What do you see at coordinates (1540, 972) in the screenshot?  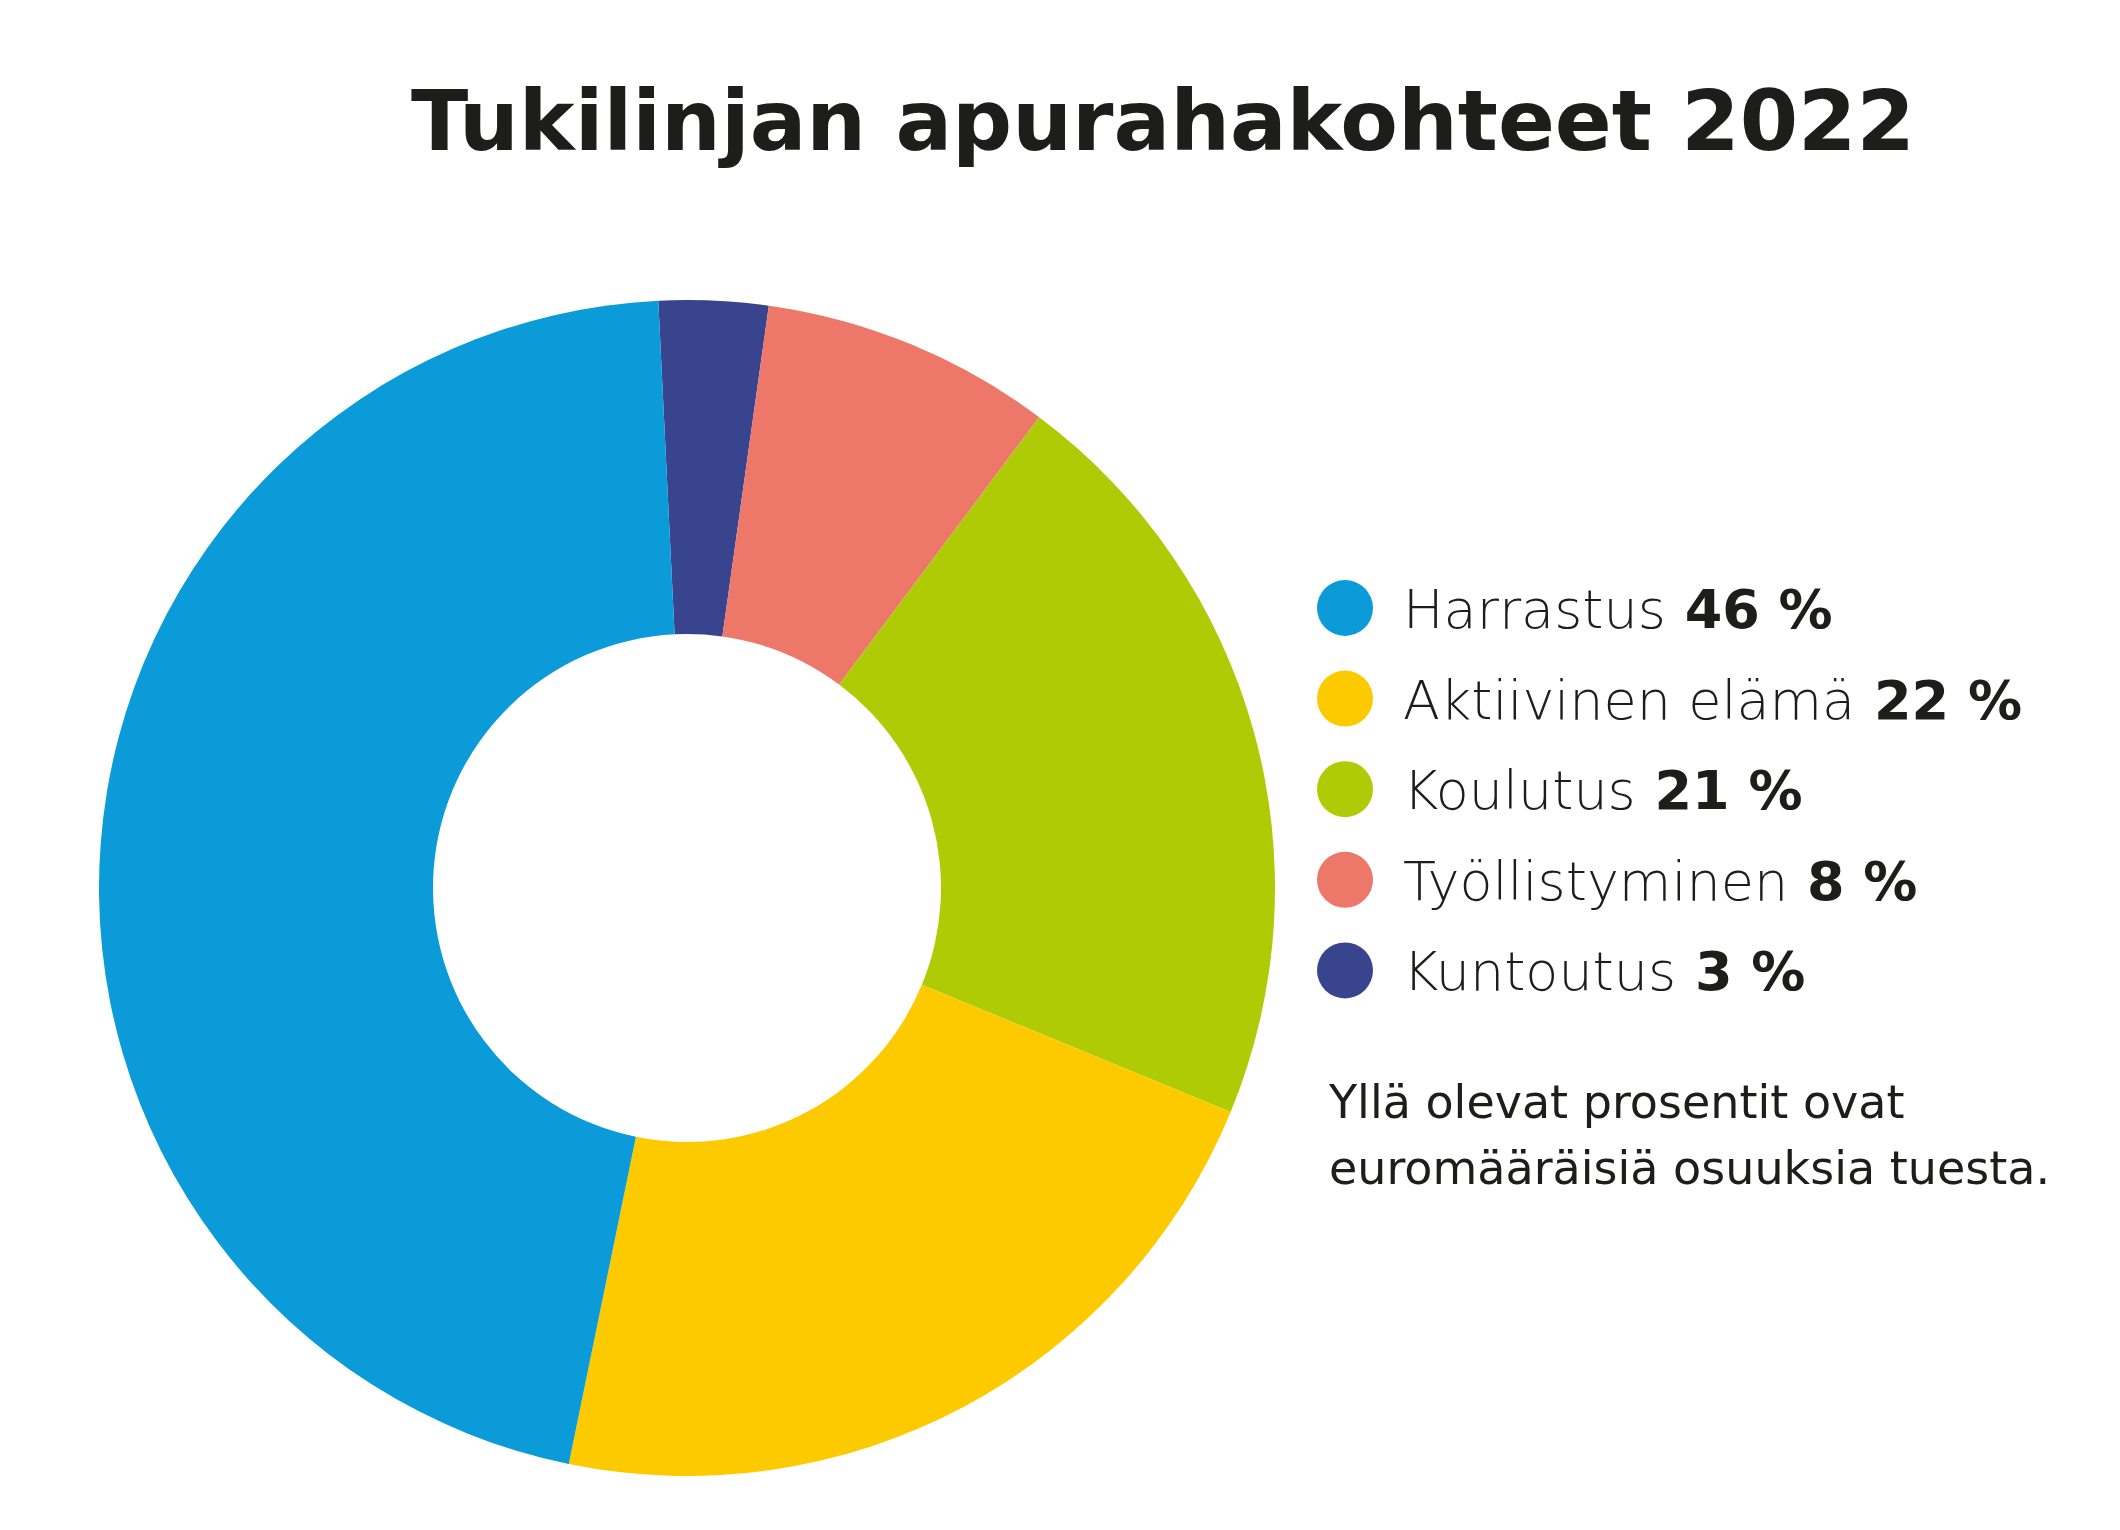 I see `legend-label: Kuntoutus` at bounding box center [1540, 972].